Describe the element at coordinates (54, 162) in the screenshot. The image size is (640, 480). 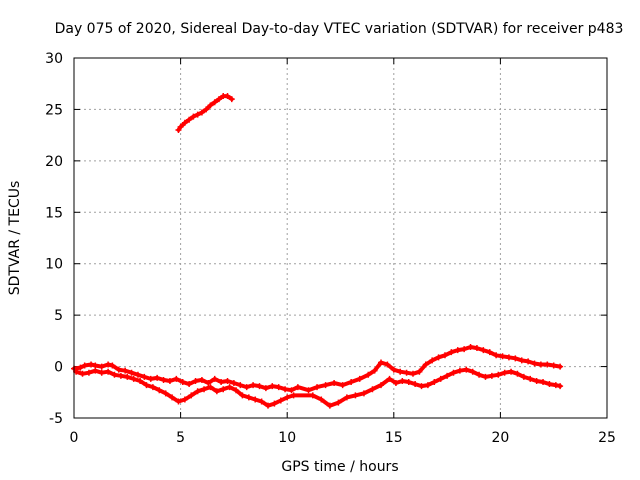
I see `y-tick-label: 20` at that location.